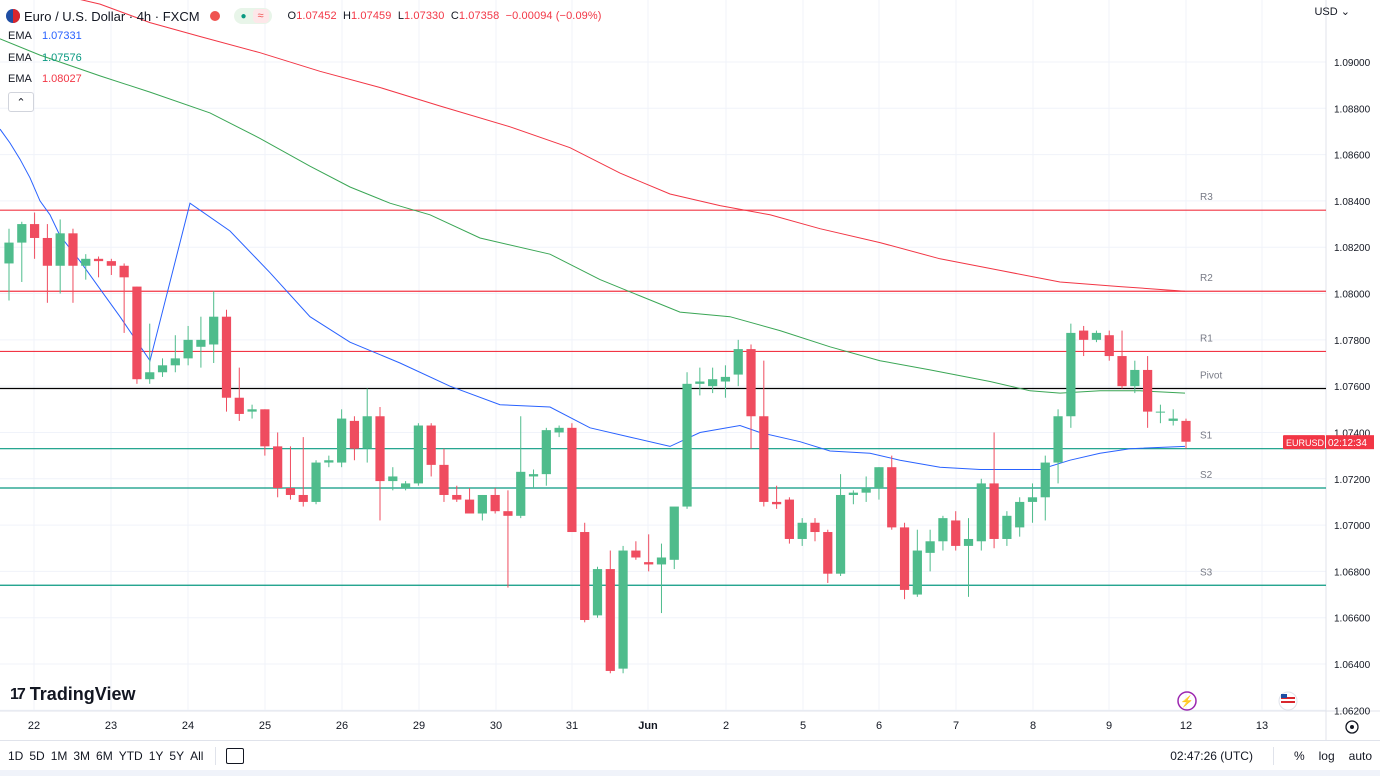 This screenshot has height=776, width=1380. Describe the element at coordinates (235, 756) in the screenshot. I see `calendar-icon` at that location.